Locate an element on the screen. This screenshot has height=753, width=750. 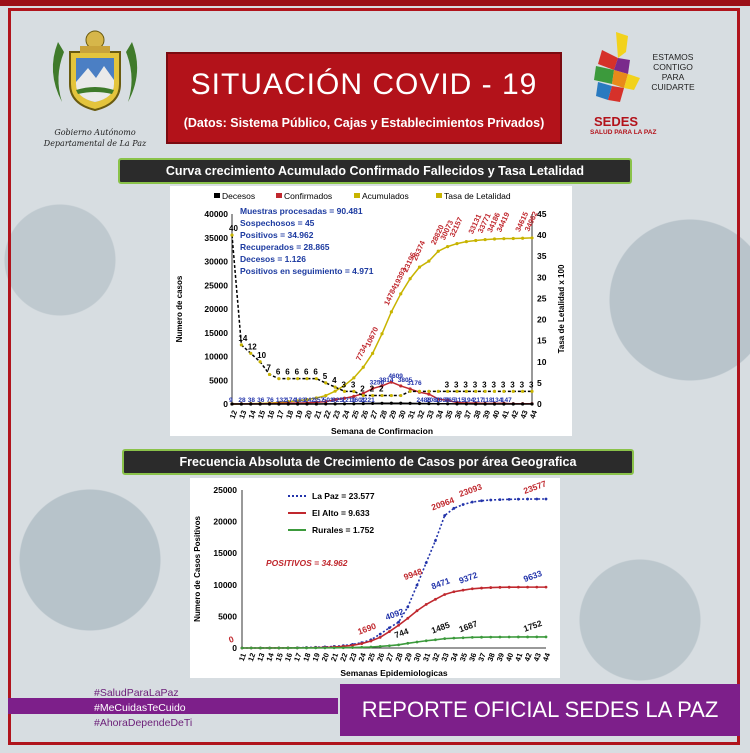
sedes-name: SEDES is located at coordinates (616, 121).